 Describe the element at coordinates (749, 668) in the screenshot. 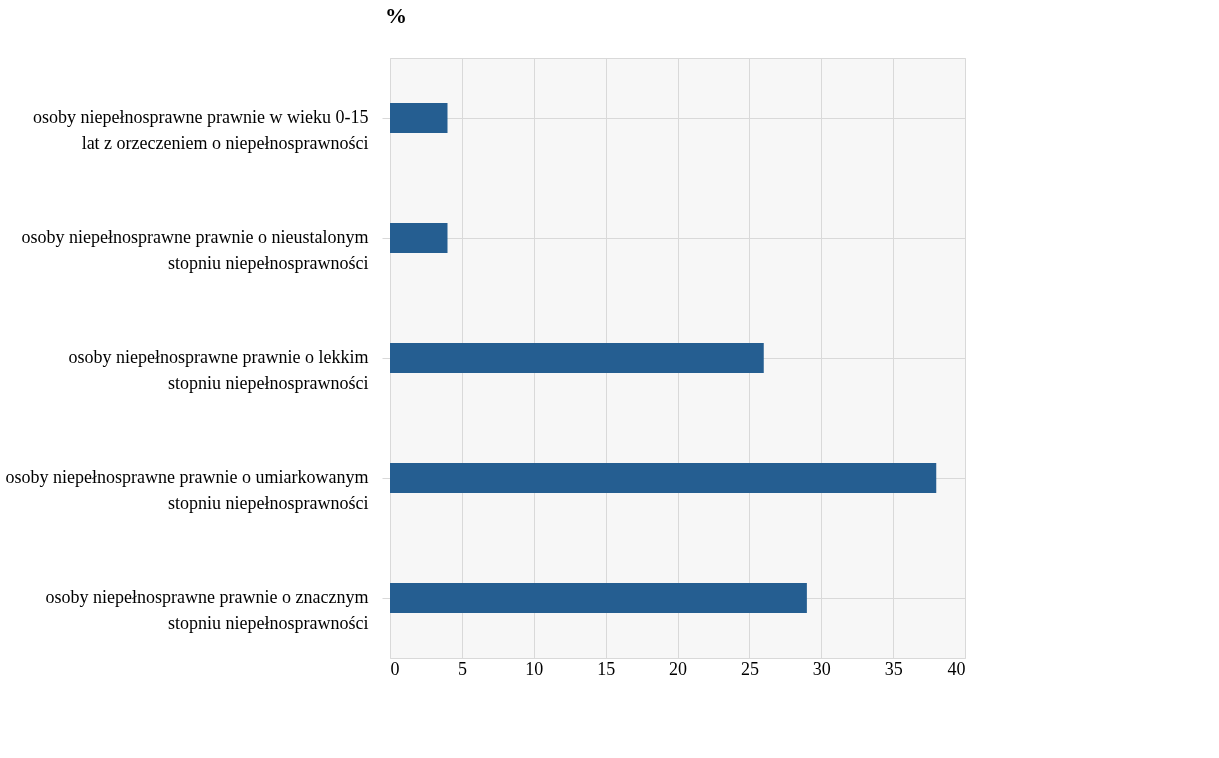

I see `x-tick-label: 25` at that location.